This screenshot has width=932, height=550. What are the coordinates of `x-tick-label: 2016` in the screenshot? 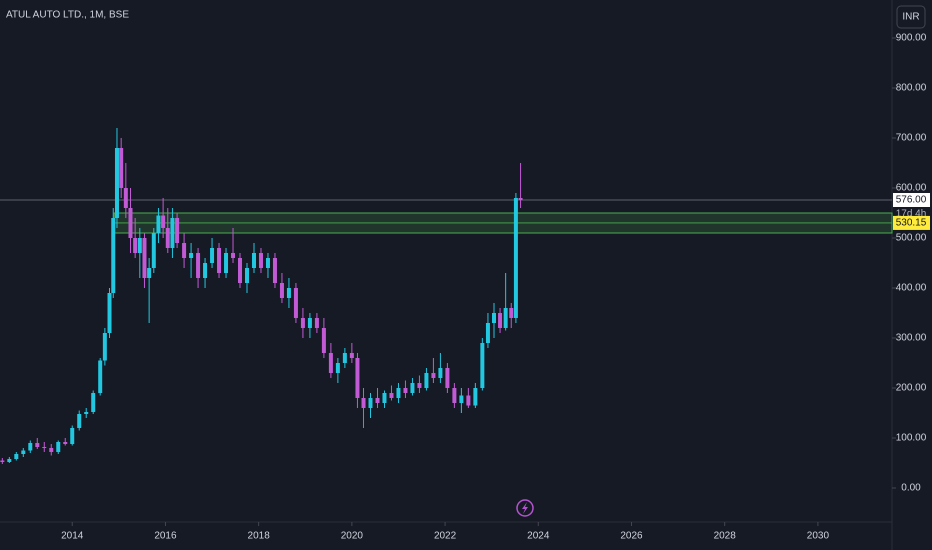 It's located at (165, 536).